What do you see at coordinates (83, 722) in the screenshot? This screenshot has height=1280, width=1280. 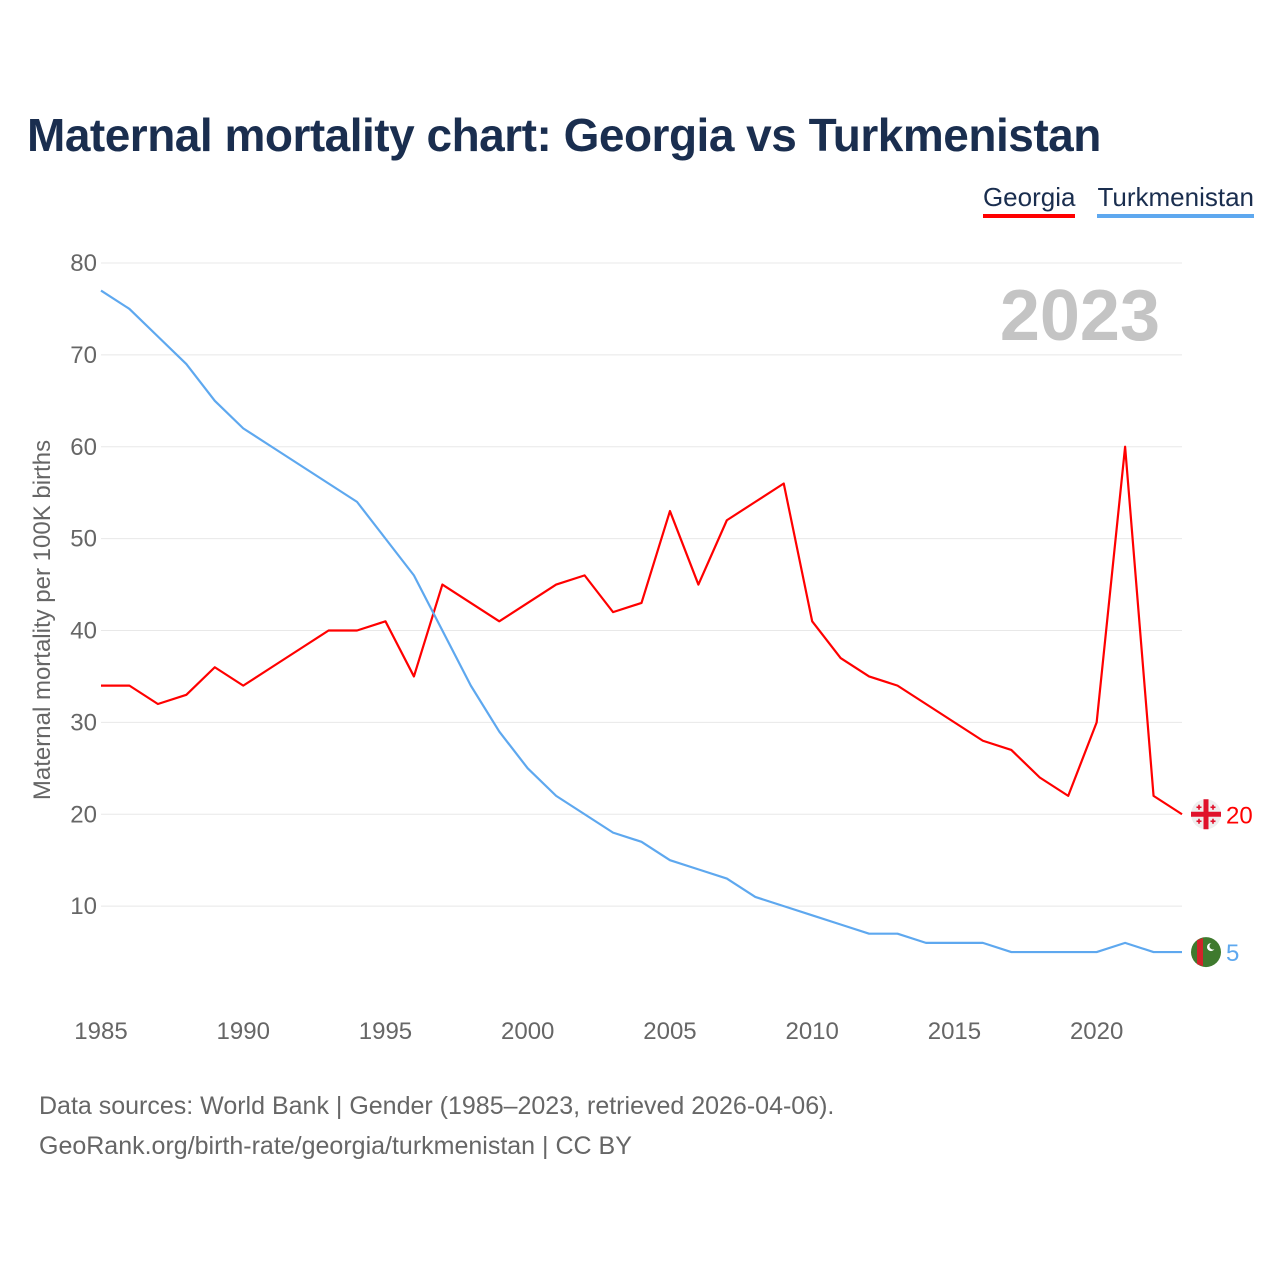 I see `y-tick-label: 30` at bounding box center [83, 722].